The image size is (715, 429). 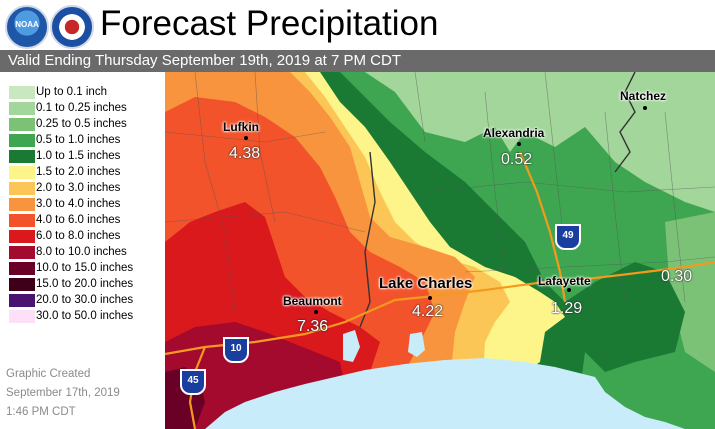 I want to click on legend-label: 8.0 to 10.0 inches, so click(x=81, y=252).